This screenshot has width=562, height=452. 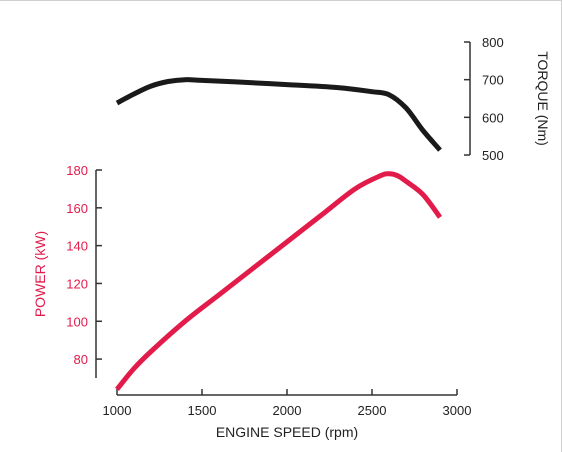 I want to click on power-tick-label: 180, so click(x=77, y=170).